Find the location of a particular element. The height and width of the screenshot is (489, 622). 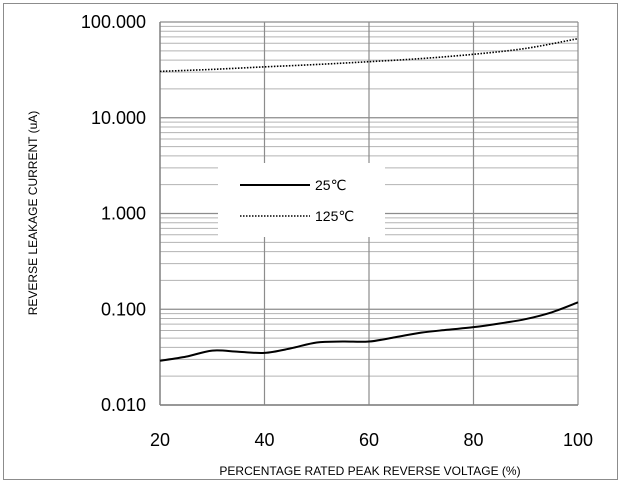

series-line-125c is located at coordinates (369, 55).